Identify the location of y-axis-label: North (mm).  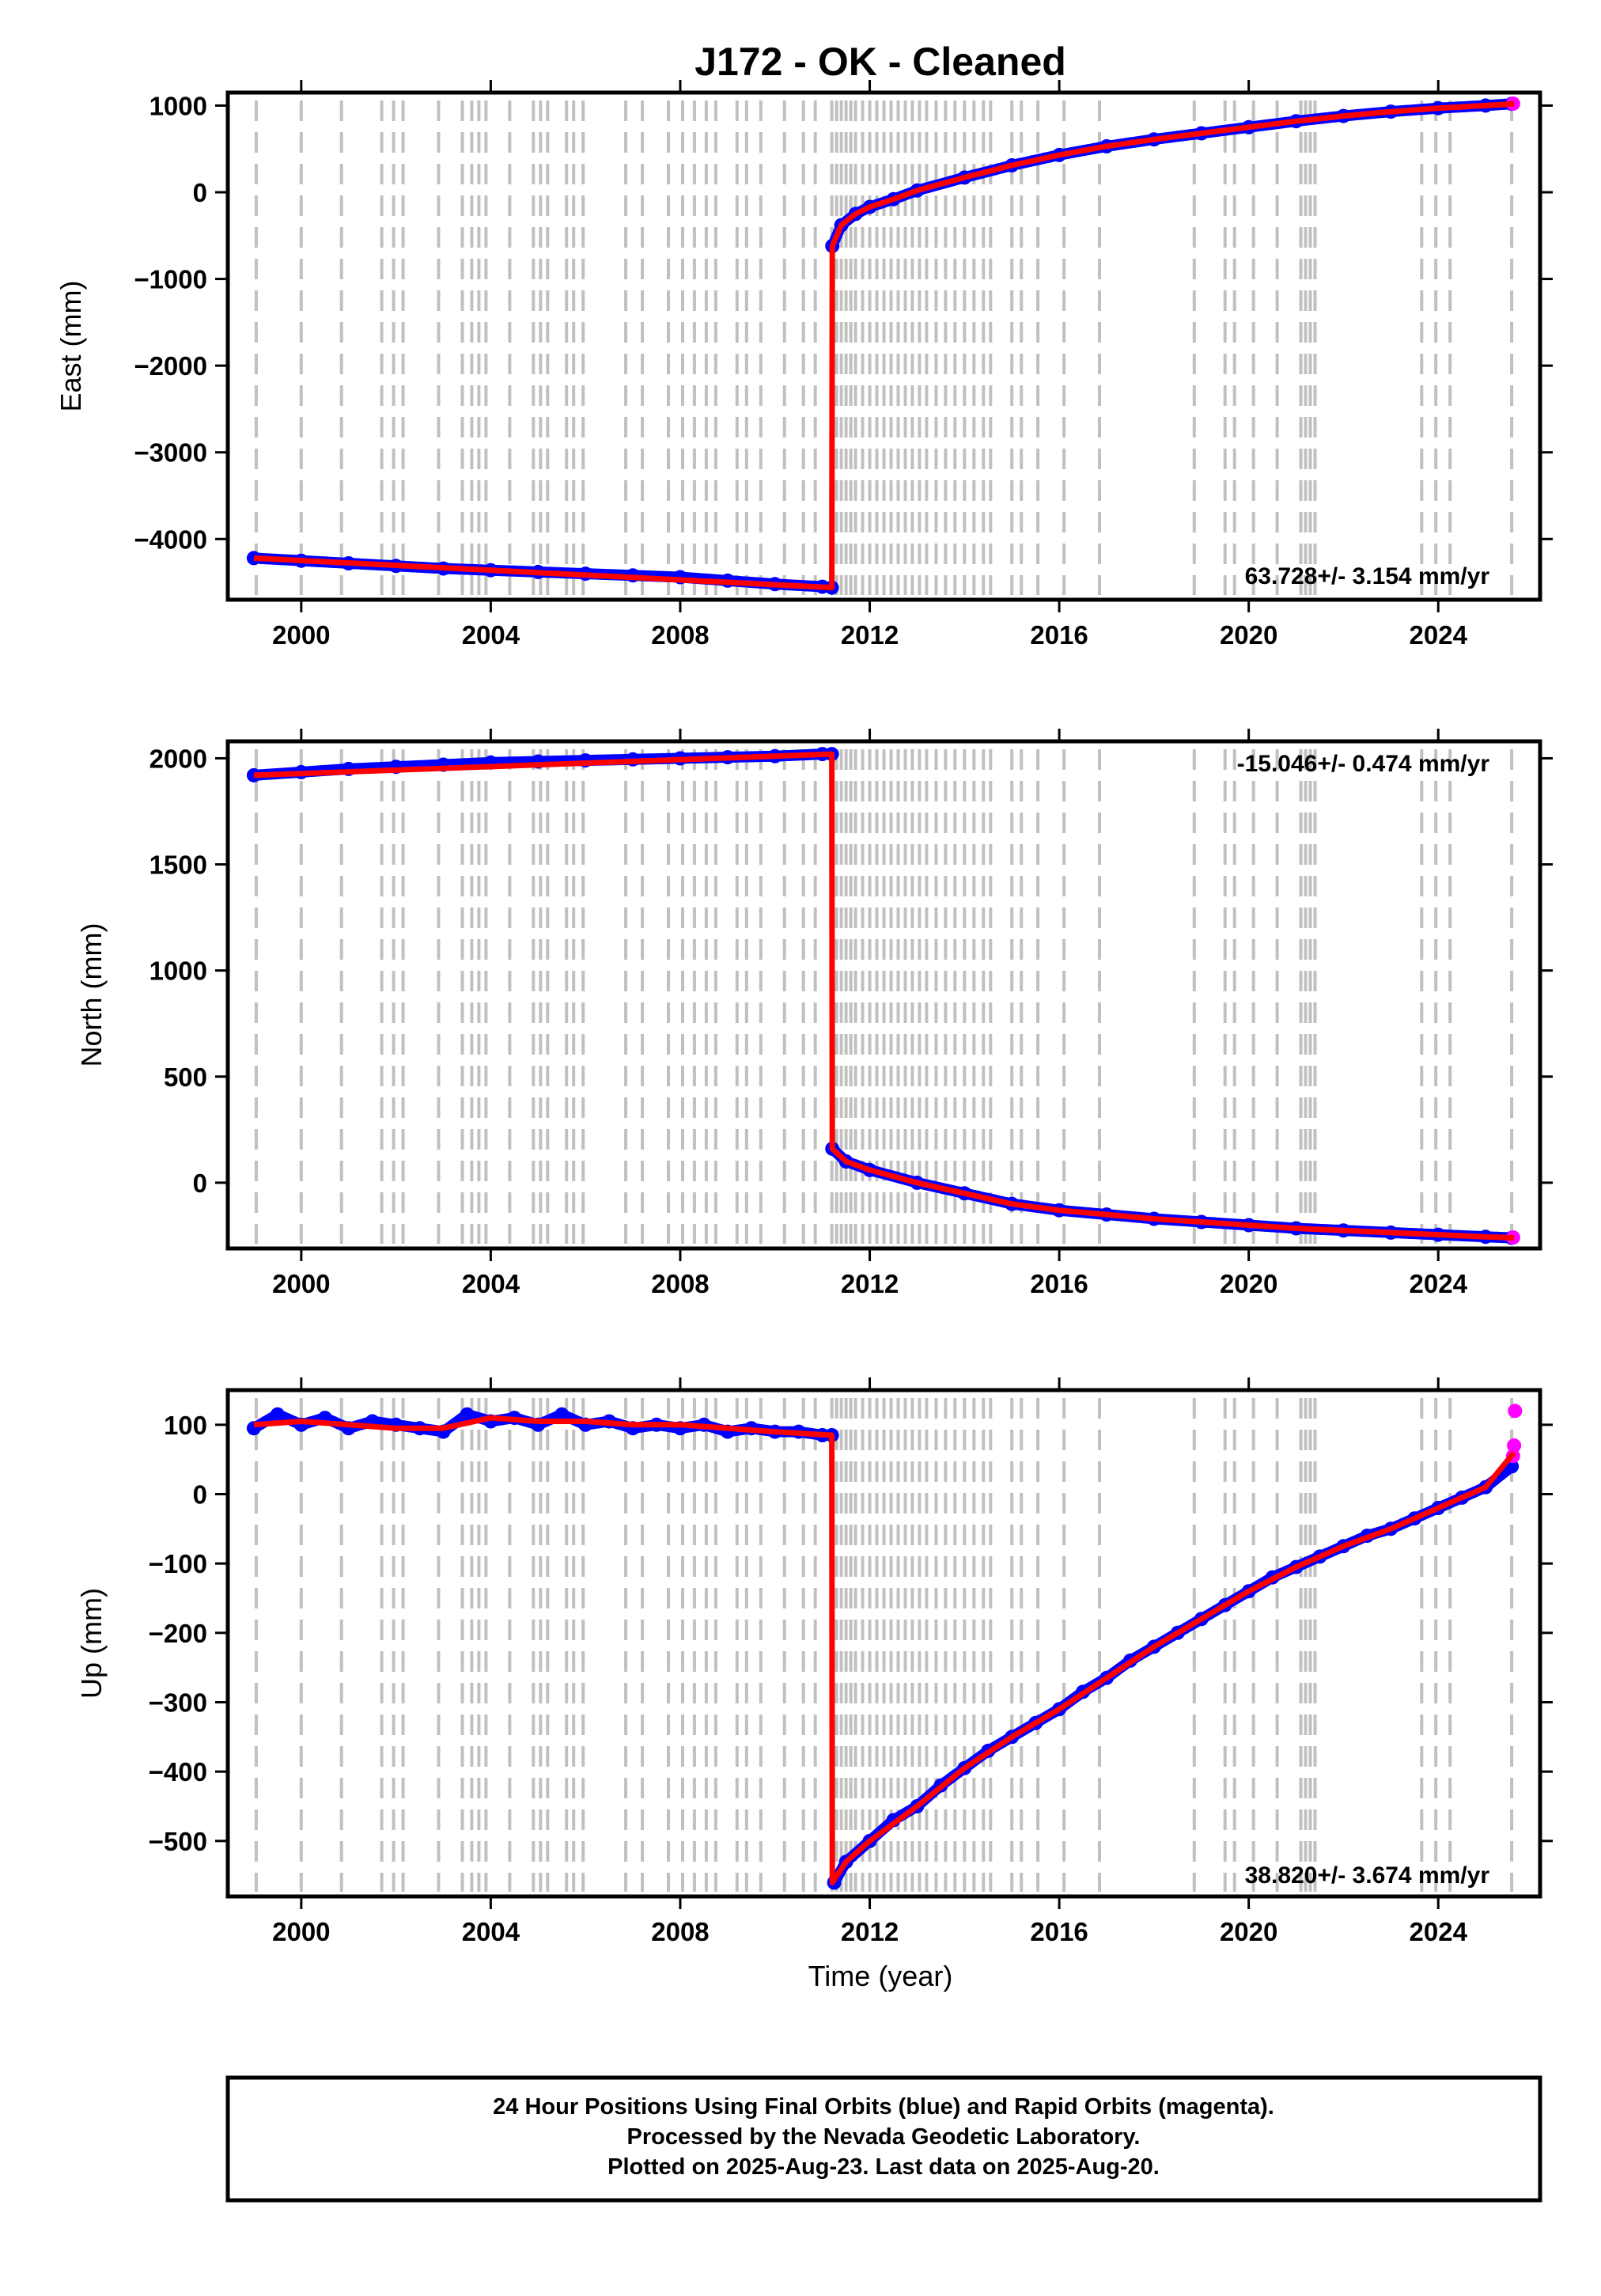
(92, 995).